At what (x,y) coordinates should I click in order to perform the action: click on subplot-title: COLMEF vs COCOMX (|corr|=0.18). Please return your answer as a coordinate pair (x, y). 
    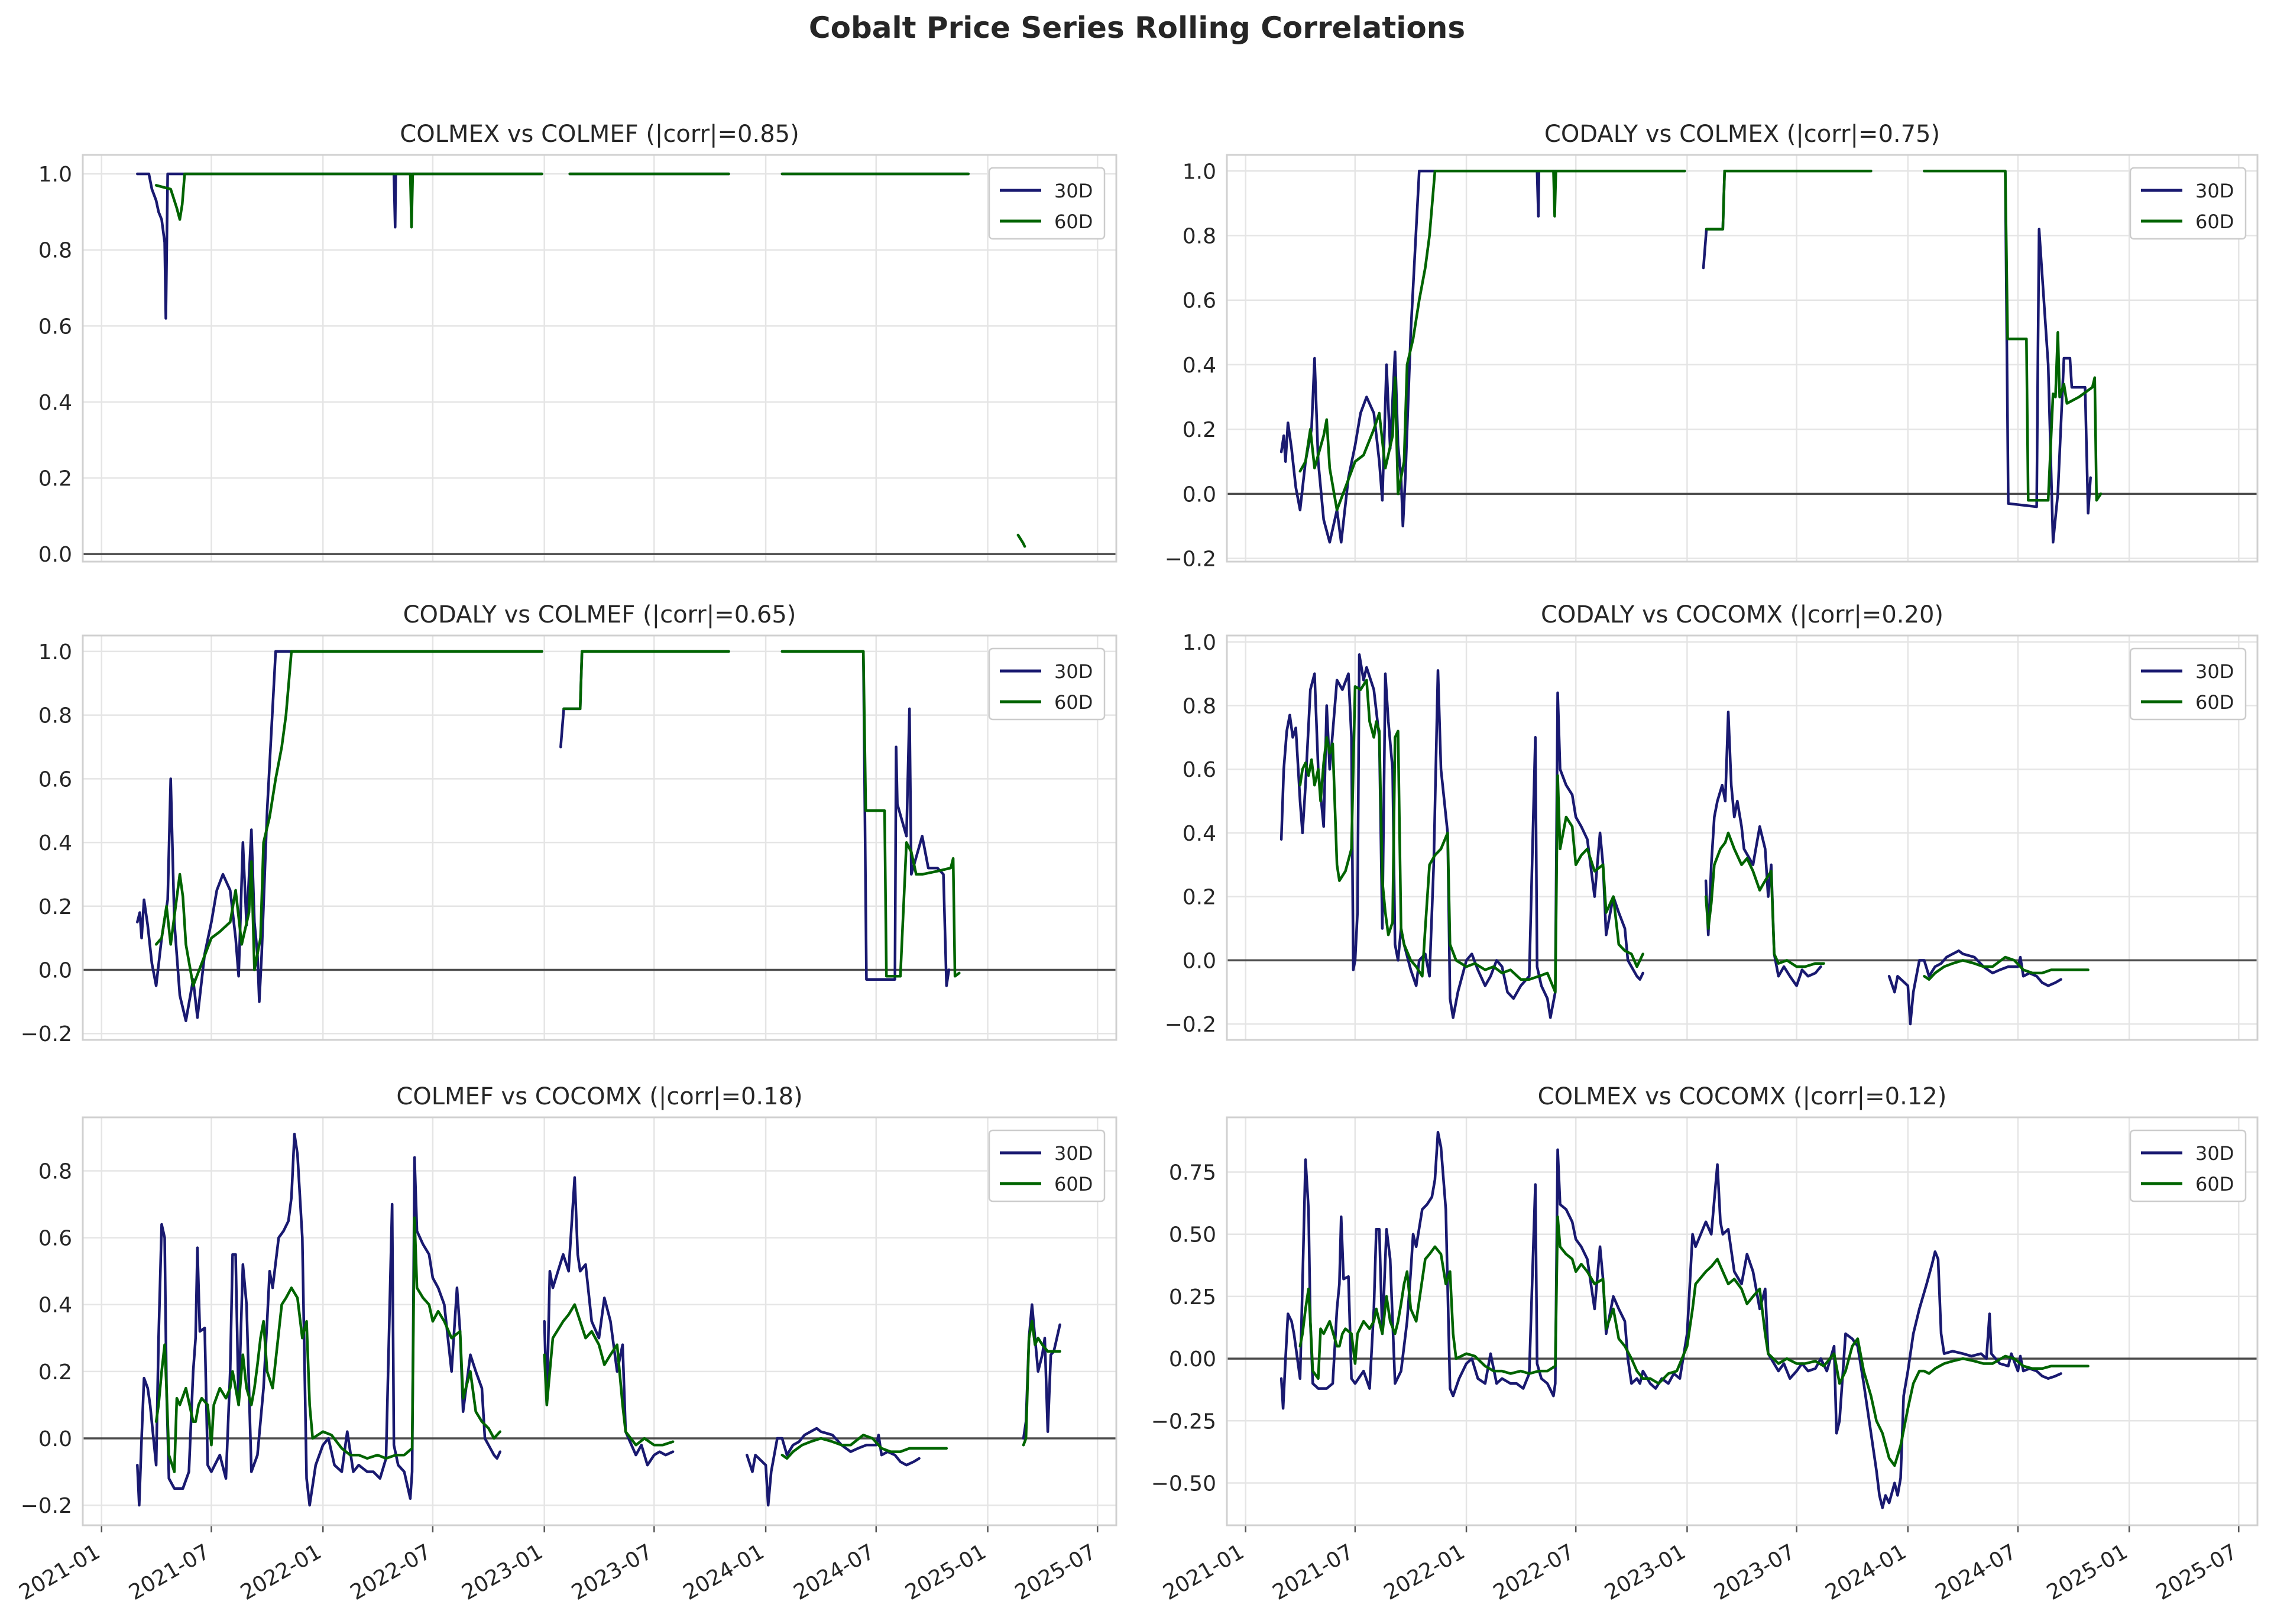
    Looking at the image, I should click on (599, 1097).